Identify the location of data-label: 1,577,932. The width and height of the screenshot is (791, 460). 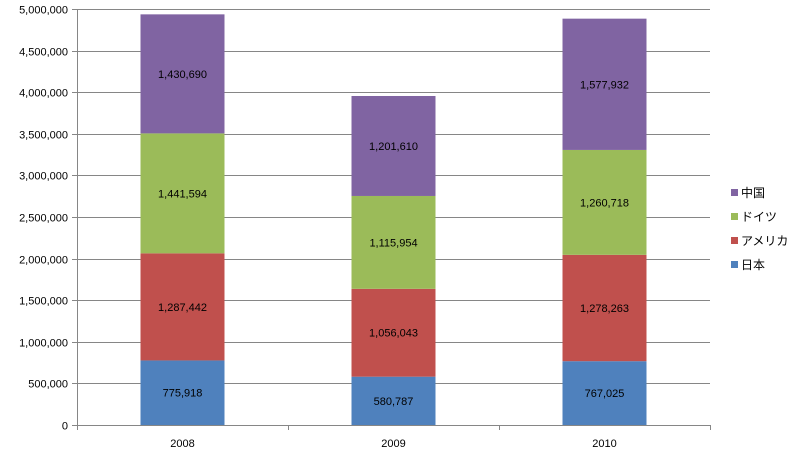
(604, 85).